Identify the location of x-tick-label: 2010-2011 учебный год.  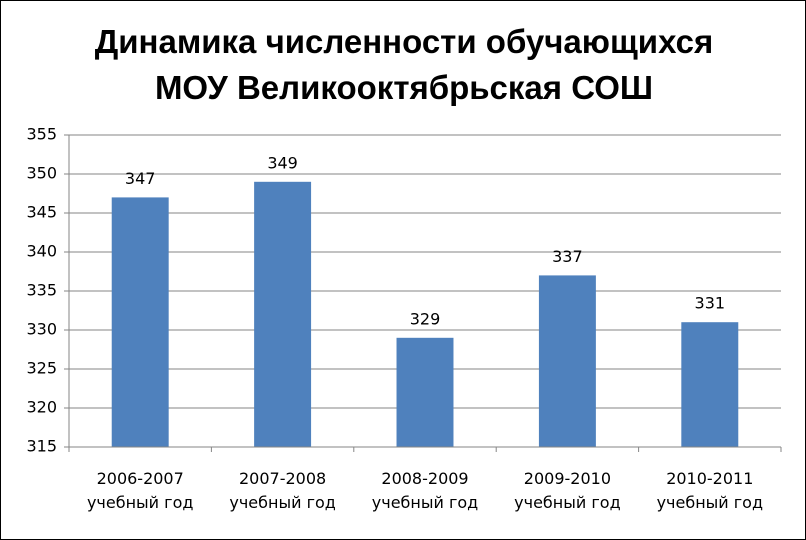
(710, 490).